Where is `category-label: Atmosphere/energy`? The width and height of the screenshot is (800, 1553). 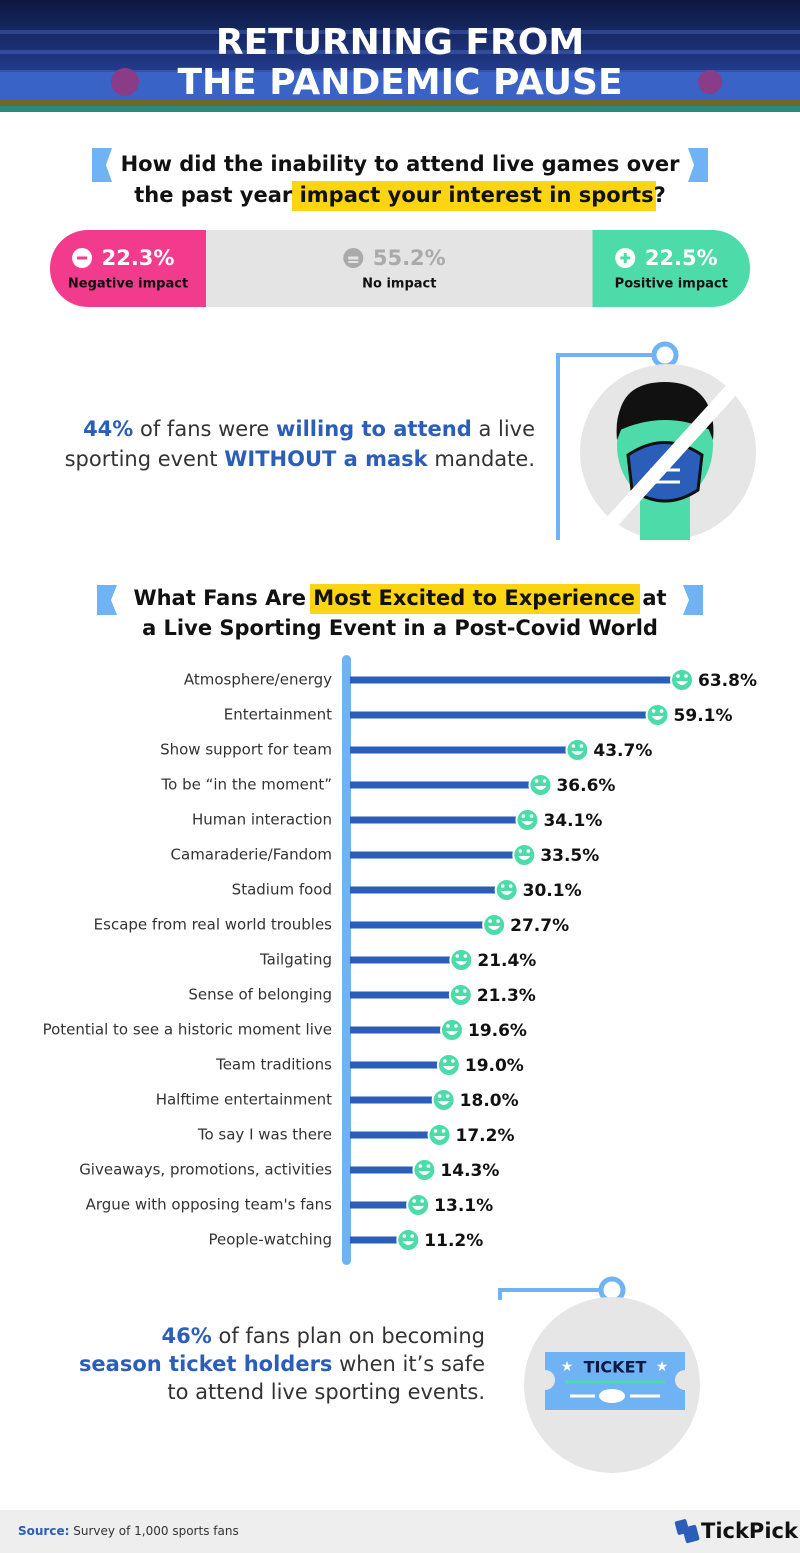 category-label: Atmosphere/energy is located at coordinates (258, 680).